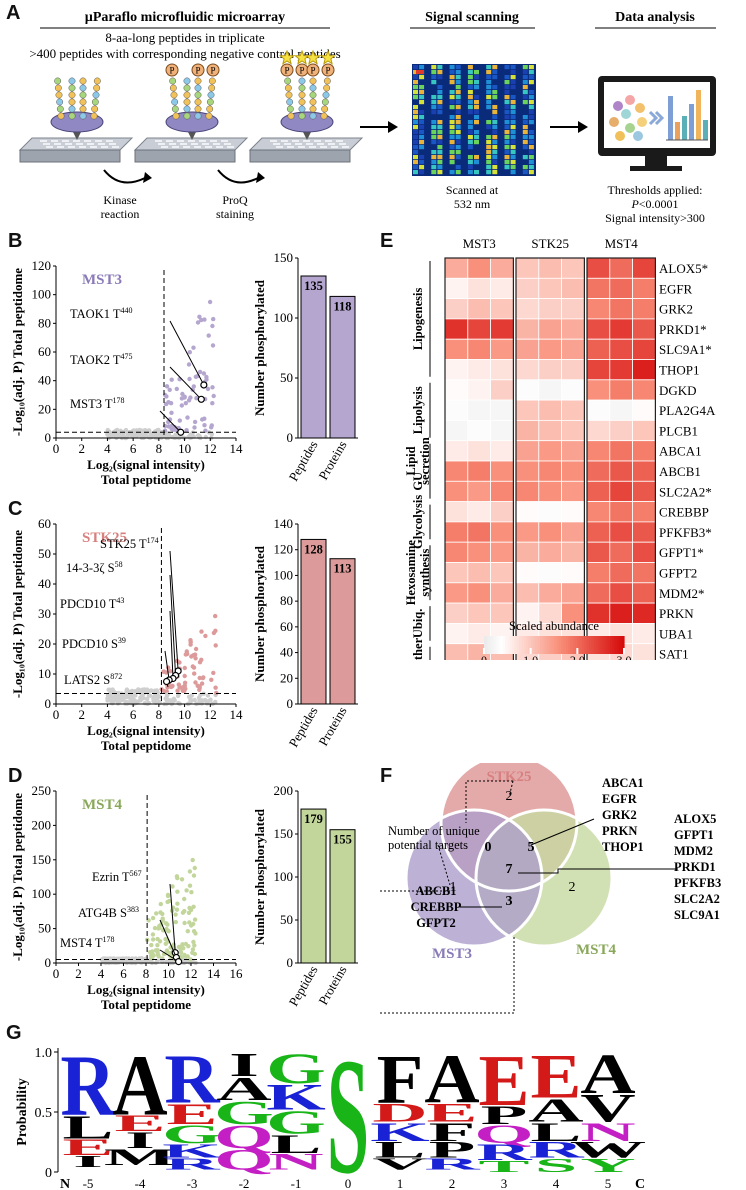  What do you see at coordinates (655, 190) in the screenshot?
I see `thresholds-label: Thresholds applied:` at bounding box center [655, 190].